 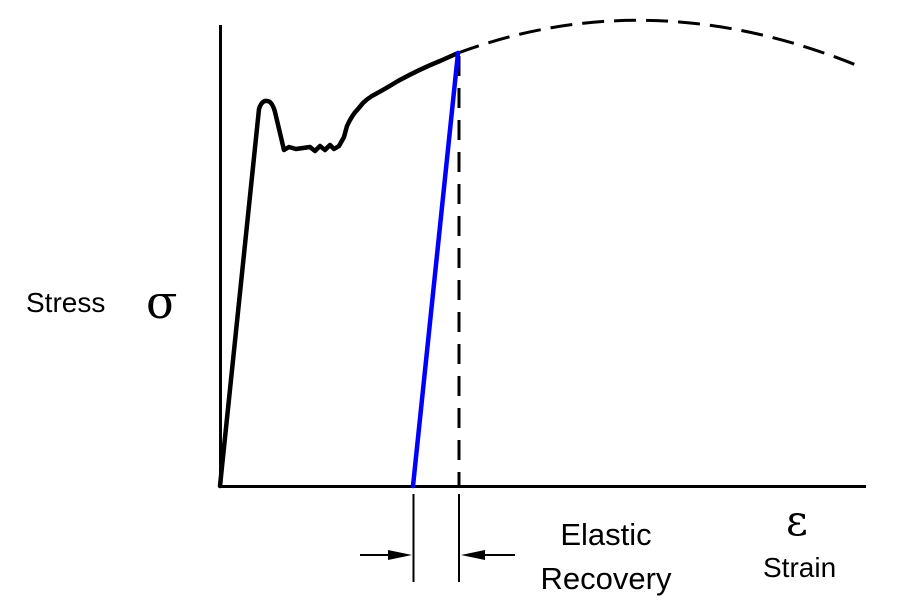 What do you see at coordinates (162, 302) in the screenshot?
I see `sigma-symbol: σ` at bounding box center [162, 302].